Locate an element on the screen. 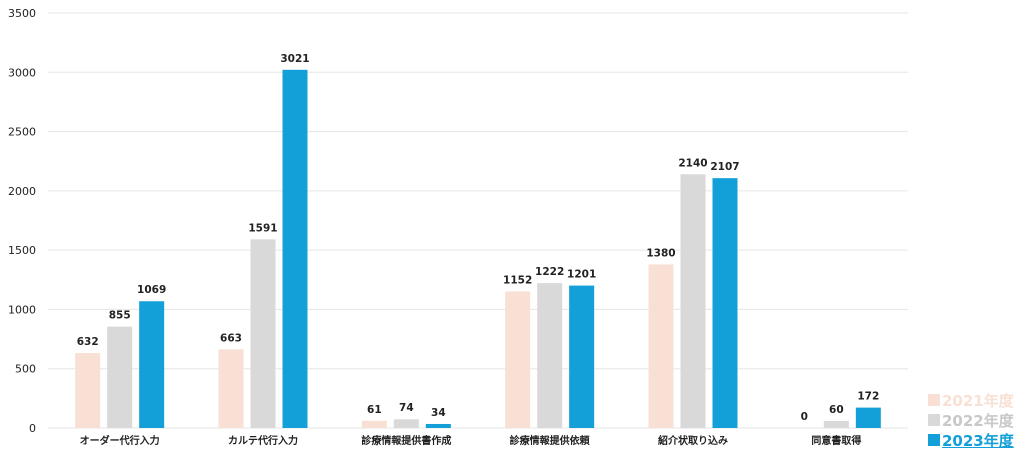  legend: 2021年度 2022年度 2023年度 is located at coordinates (971, 420).